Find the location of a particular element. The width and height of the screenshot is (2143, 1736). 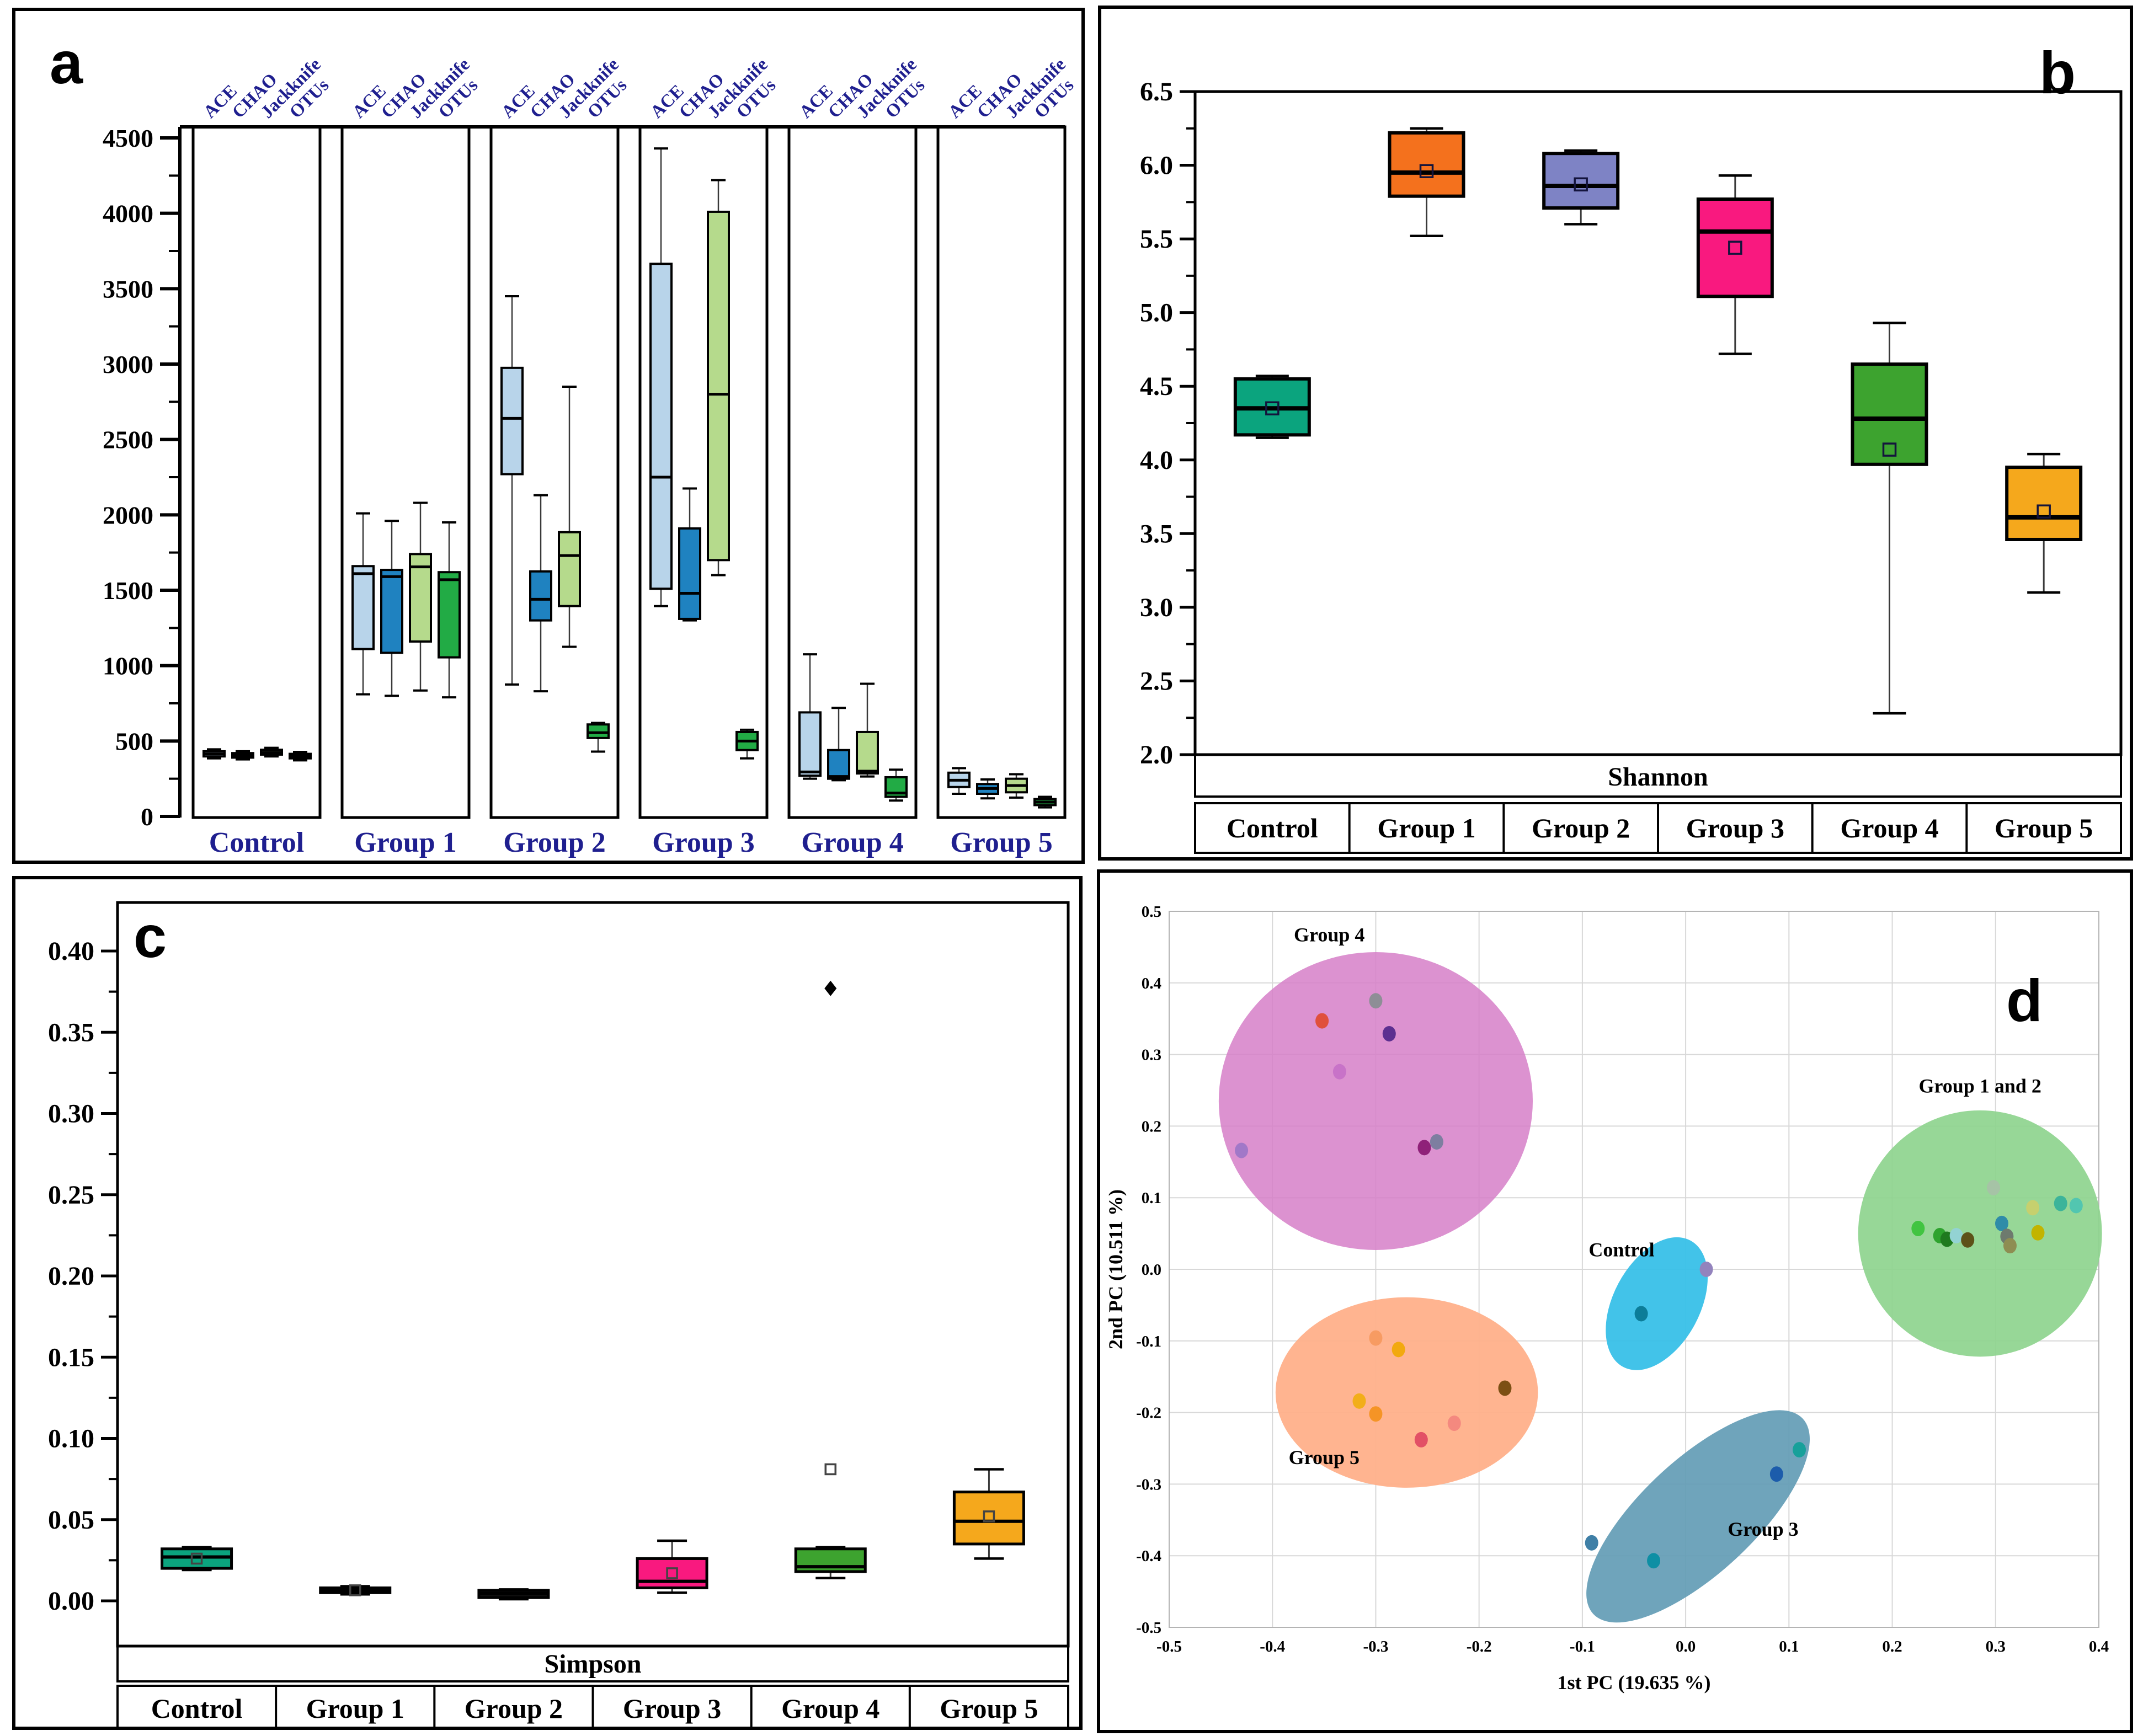

y-tick-label: 0.10 is located at coordinates (71, 1439).